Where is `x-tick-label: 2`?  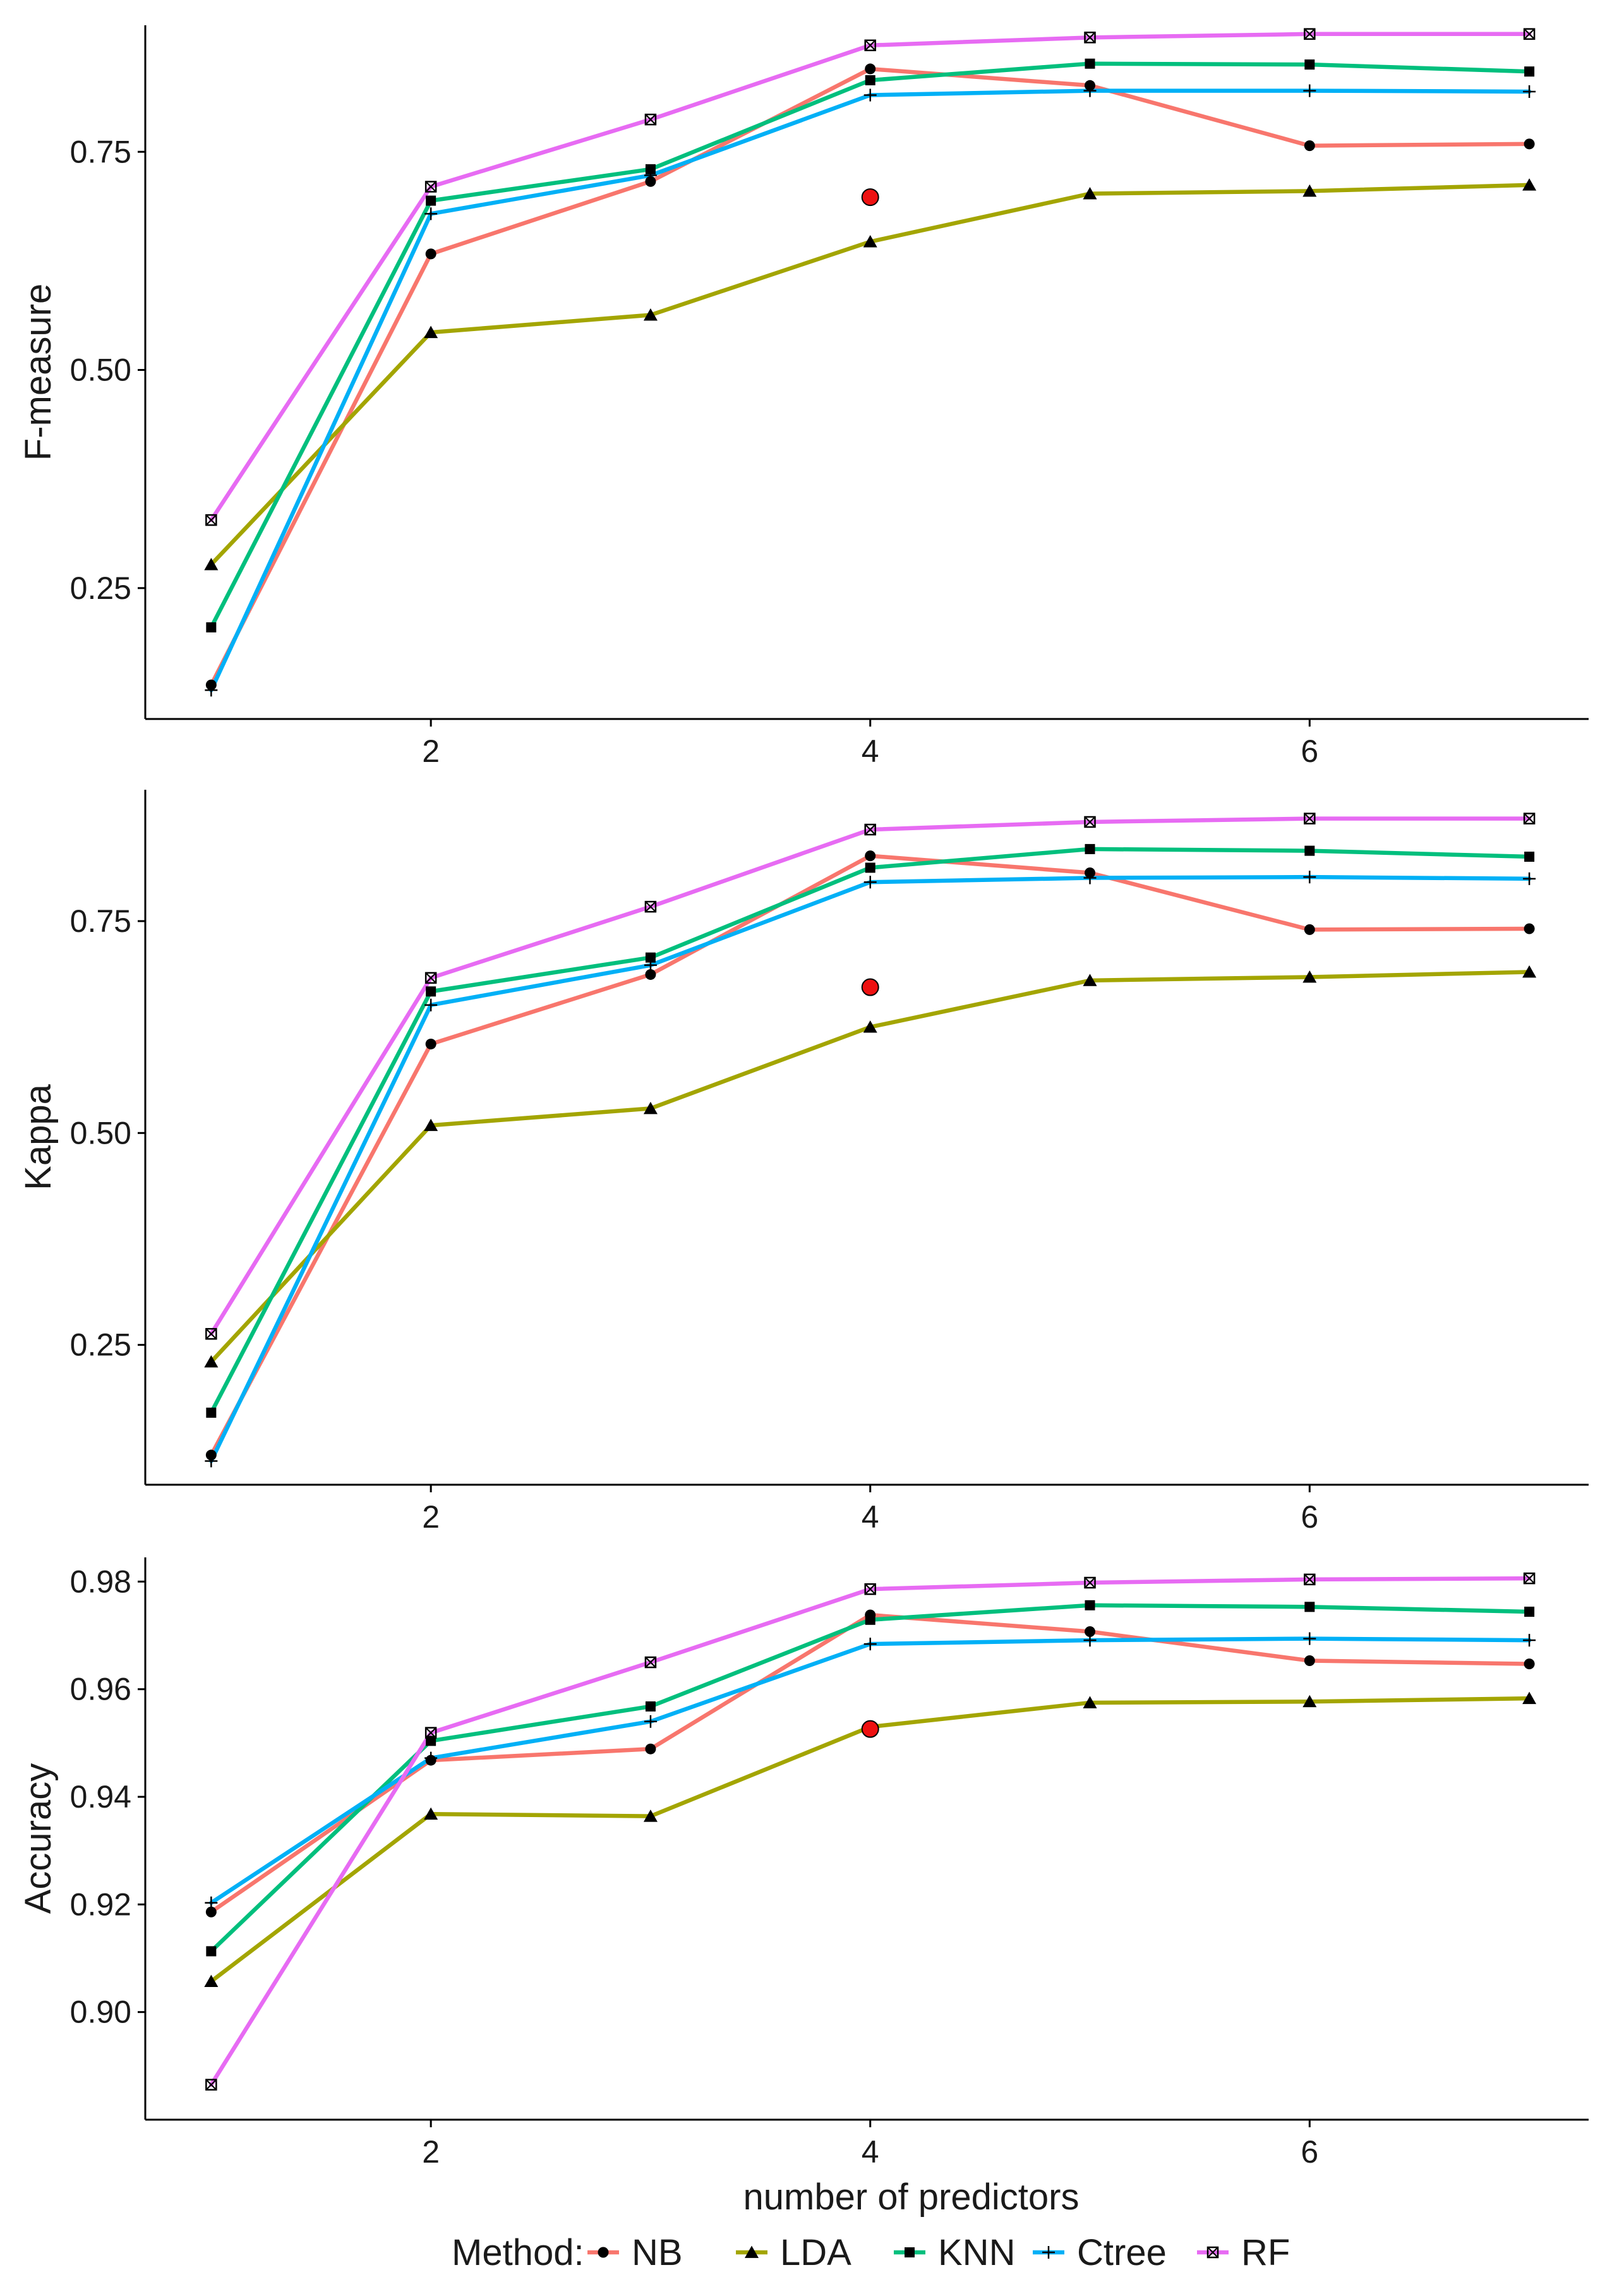 x-tick-label: 2 is located at coordinates (431, 1517).